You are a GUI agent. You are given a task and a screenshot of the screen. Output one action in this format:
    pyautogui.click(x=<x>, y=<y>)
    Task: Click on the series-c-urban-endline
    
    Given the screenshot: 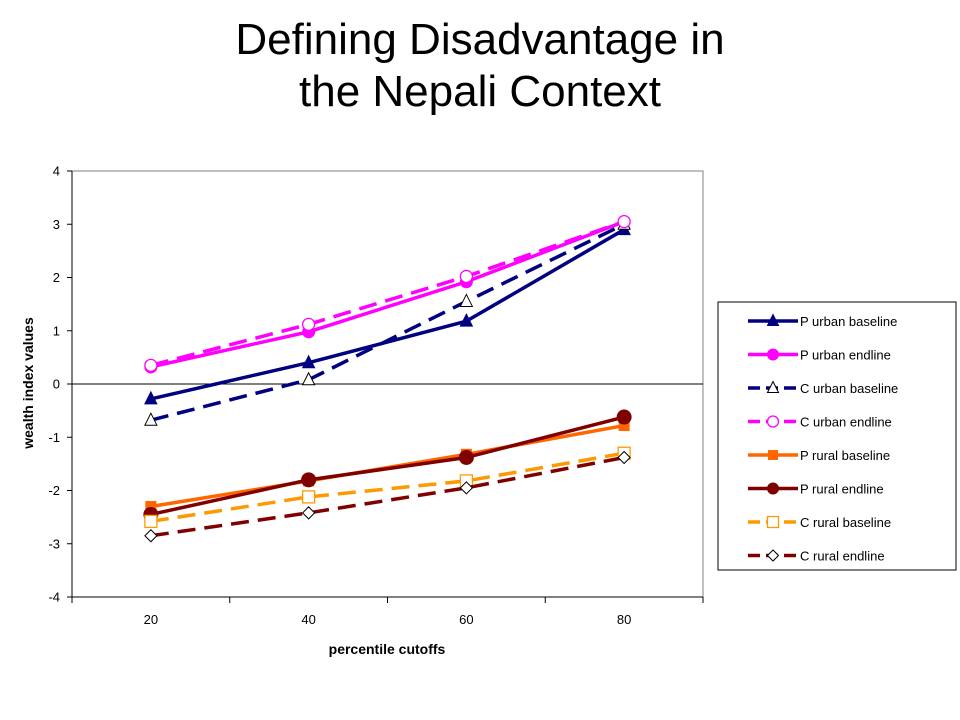 What is the action you would take?
    pyautogui.click(x=387, y=293)
    